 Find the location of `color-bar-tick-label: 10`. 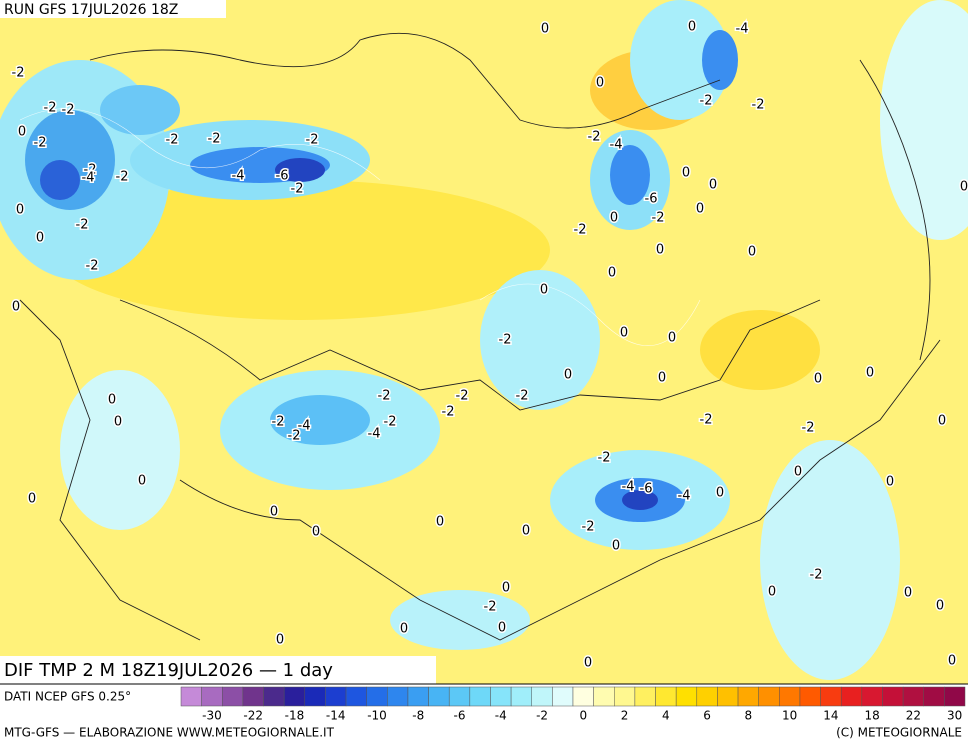

color-bar-tick-label: 10 is located at coordinates (789, 716).